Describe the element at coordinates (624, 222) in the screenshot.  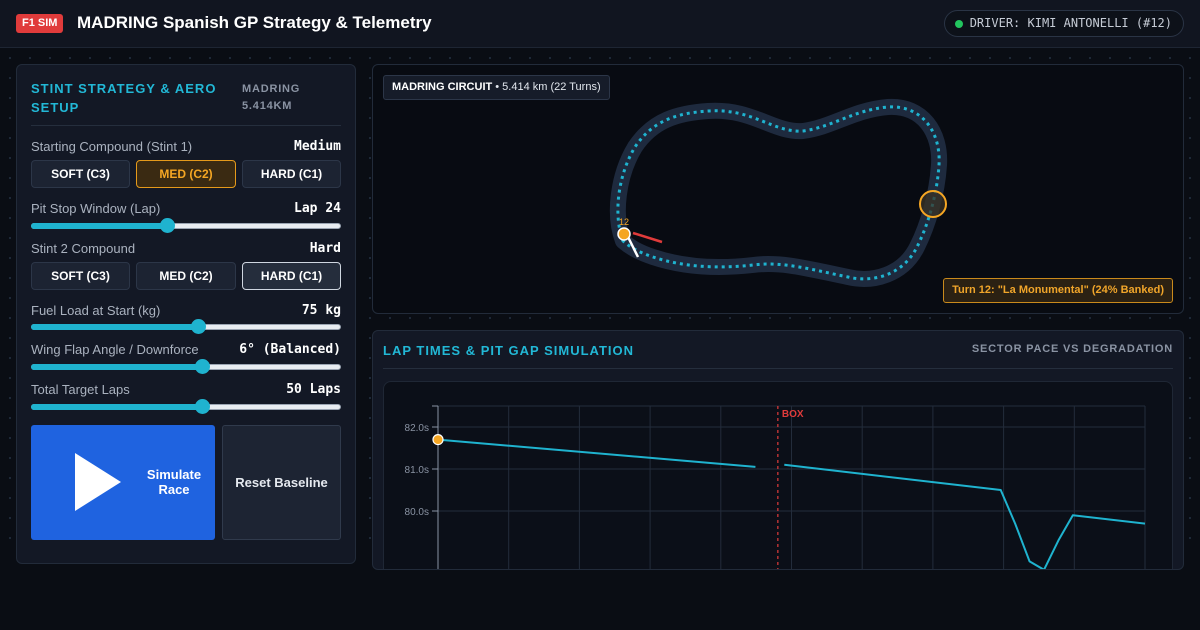
I see `car-number-label: 12` at that location.